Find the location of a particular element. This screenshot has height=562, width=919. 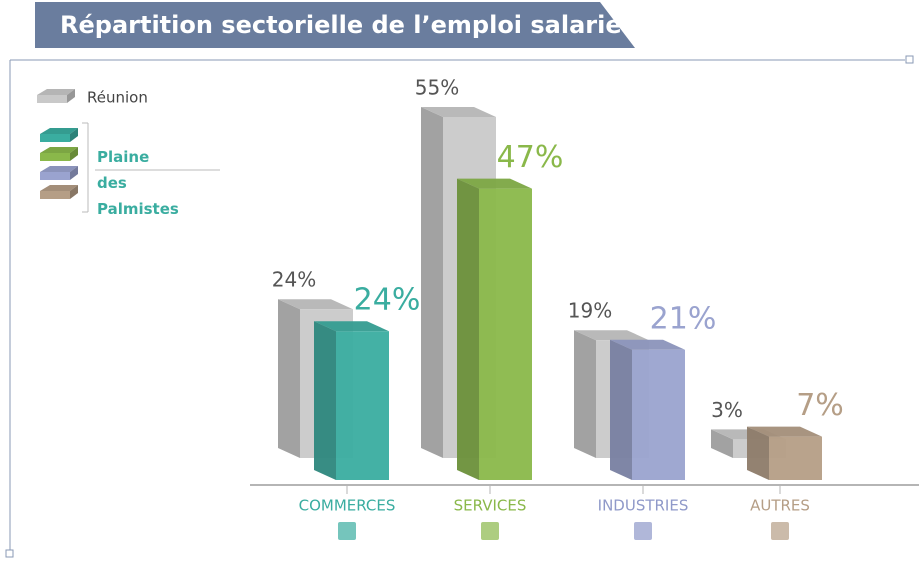

title-banner is located at coordinates (335, 25).